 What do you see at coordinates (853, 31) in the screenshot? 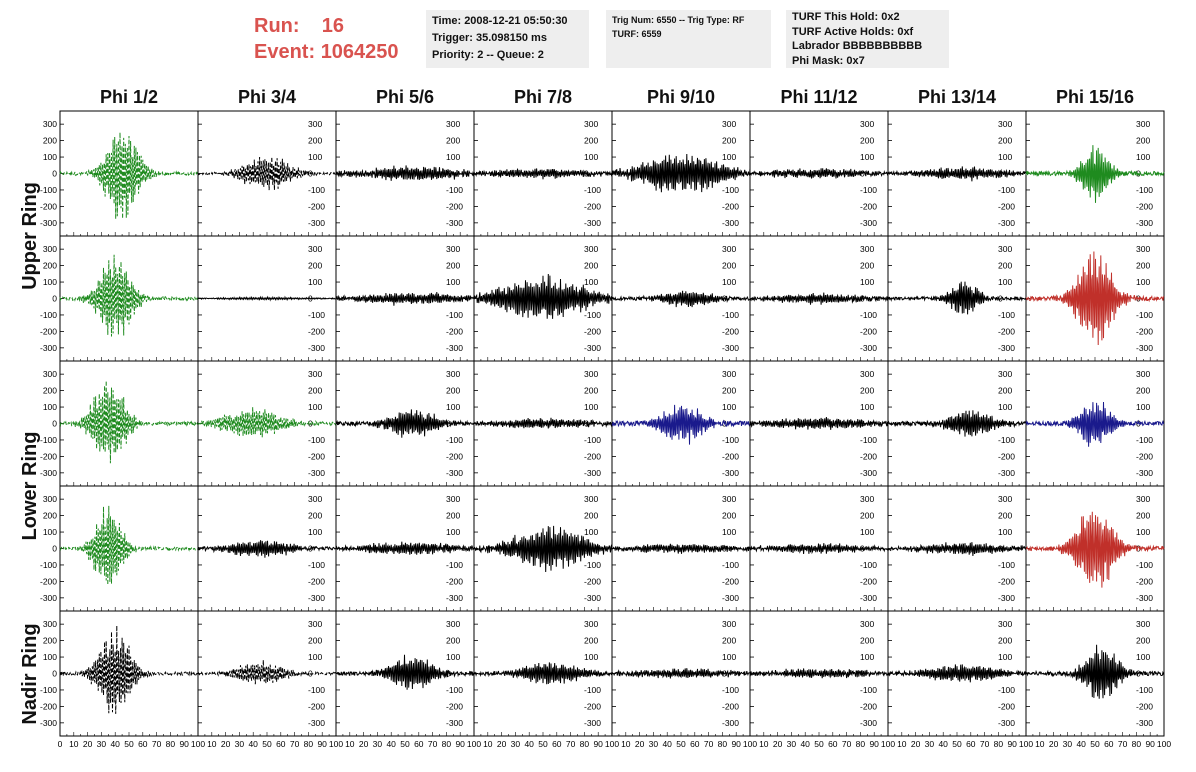
I see `info-line: TURF Active Holds: 0xf` at bounding box center [853, 31].